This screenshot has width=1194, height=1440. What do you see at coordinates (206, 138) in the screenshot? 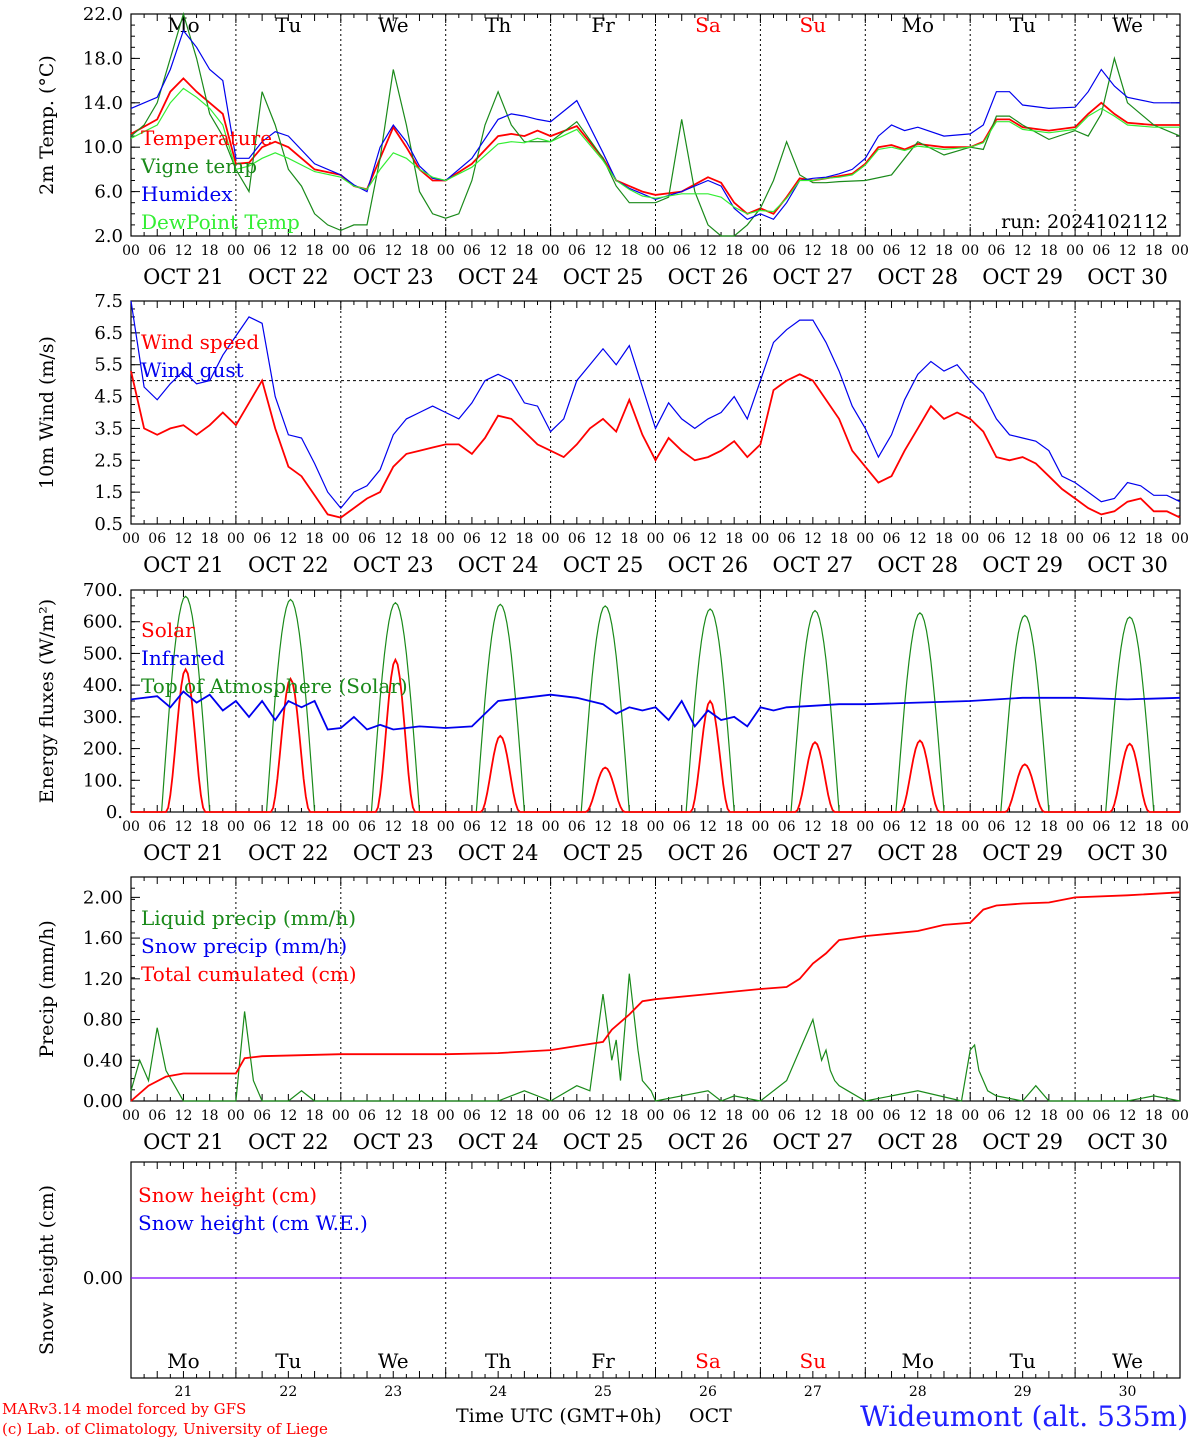
I see `legend-entry: Temperature` at bounding box center [206, 138].